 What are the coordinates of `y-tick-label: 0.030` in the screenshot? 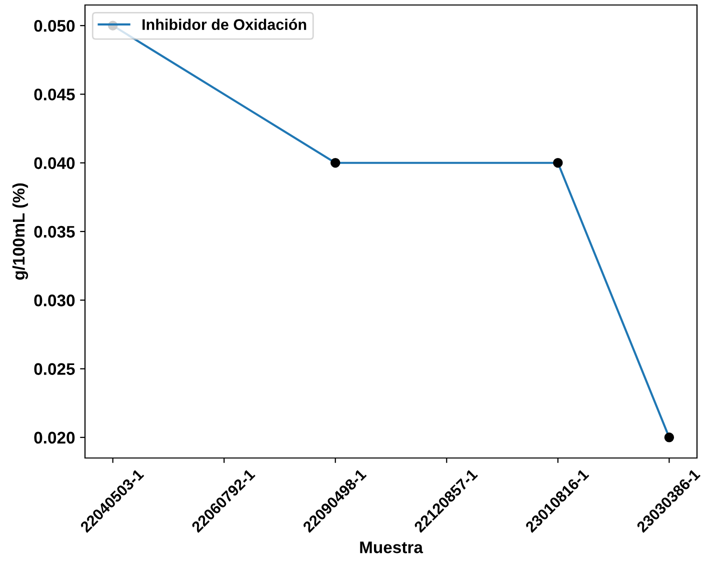 It's located at (54, 300).